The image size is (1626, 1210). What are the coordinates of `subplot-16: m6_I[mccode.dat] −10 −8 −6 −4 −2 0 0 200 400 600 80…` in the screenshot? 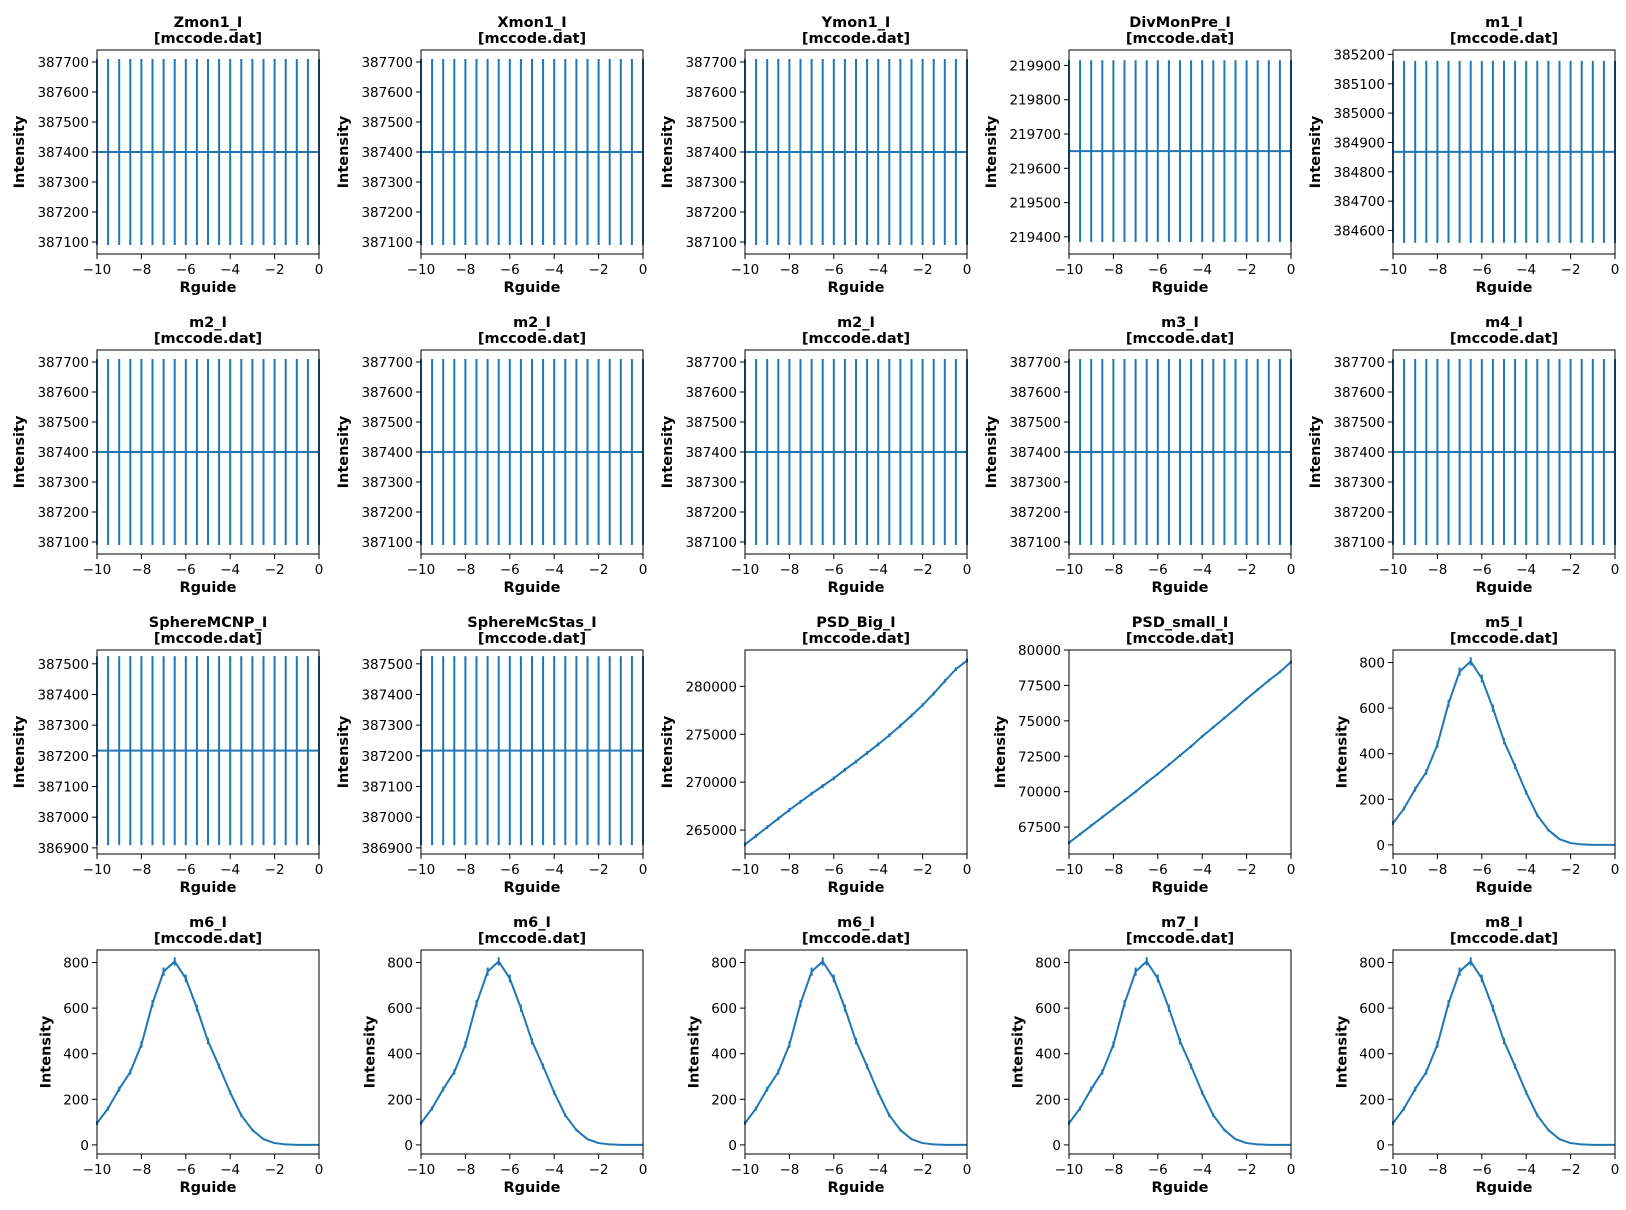 It's located at (181, 1055).